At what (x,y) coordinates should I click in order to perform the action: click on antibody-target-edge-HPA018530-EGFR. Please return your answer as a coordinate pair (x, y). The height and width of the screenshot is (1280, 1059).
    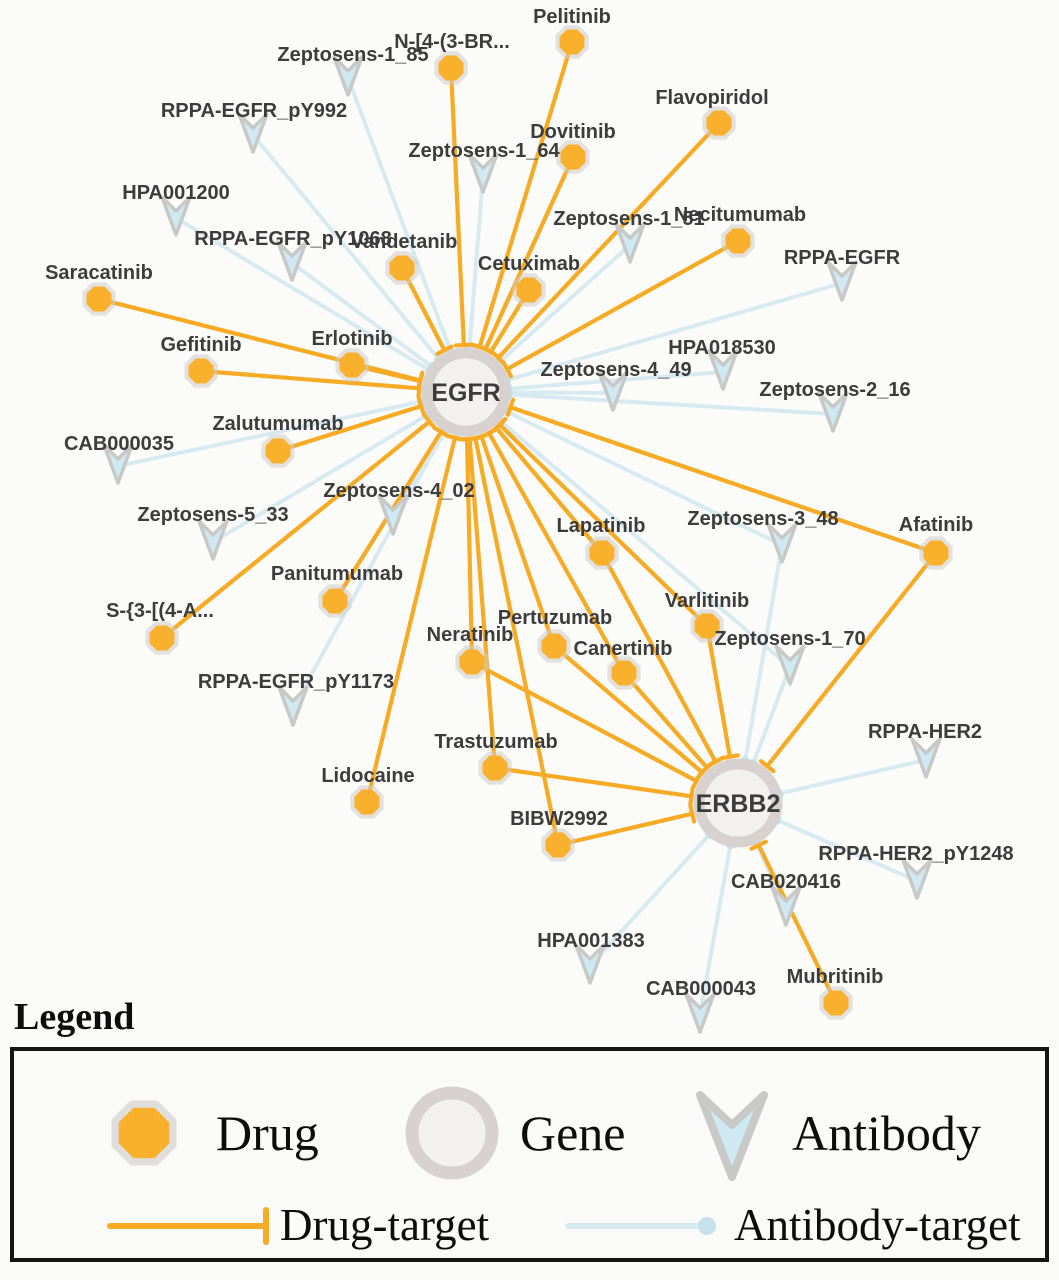
    Looking at the image, I should click on (614, 380).